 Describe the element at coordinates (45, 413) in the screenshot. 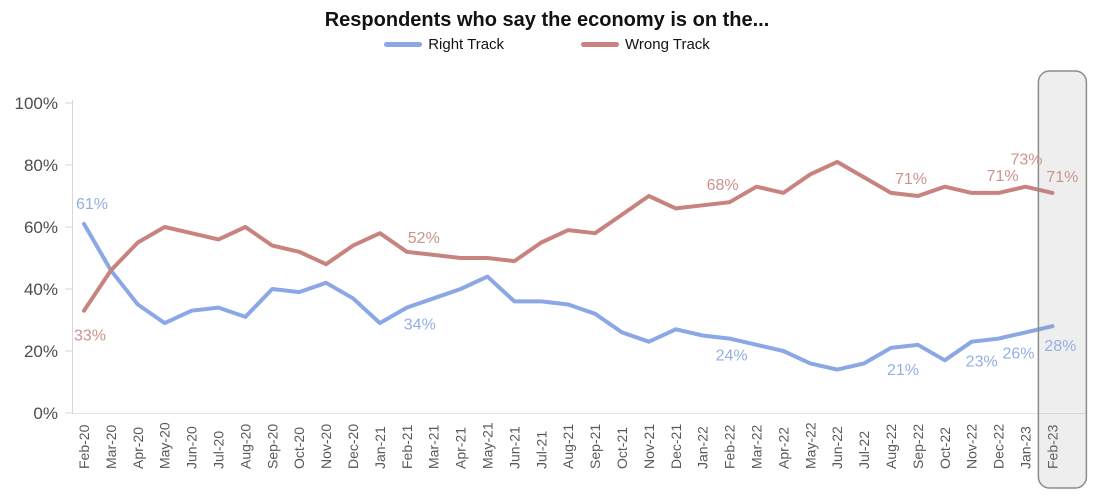

I see `y-axis-label: 0%` at that location.